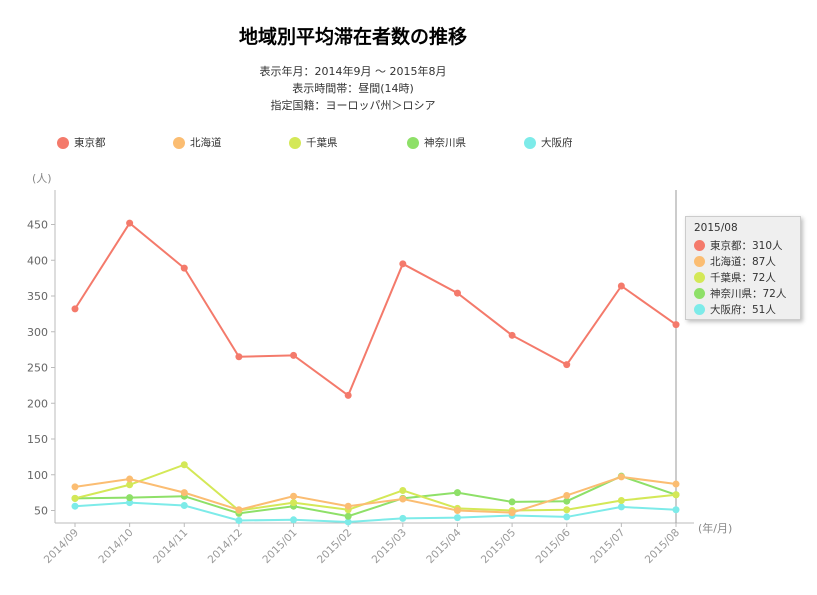  I want to click on legend-item-hokkaido: 北海道, so click(197, 142).